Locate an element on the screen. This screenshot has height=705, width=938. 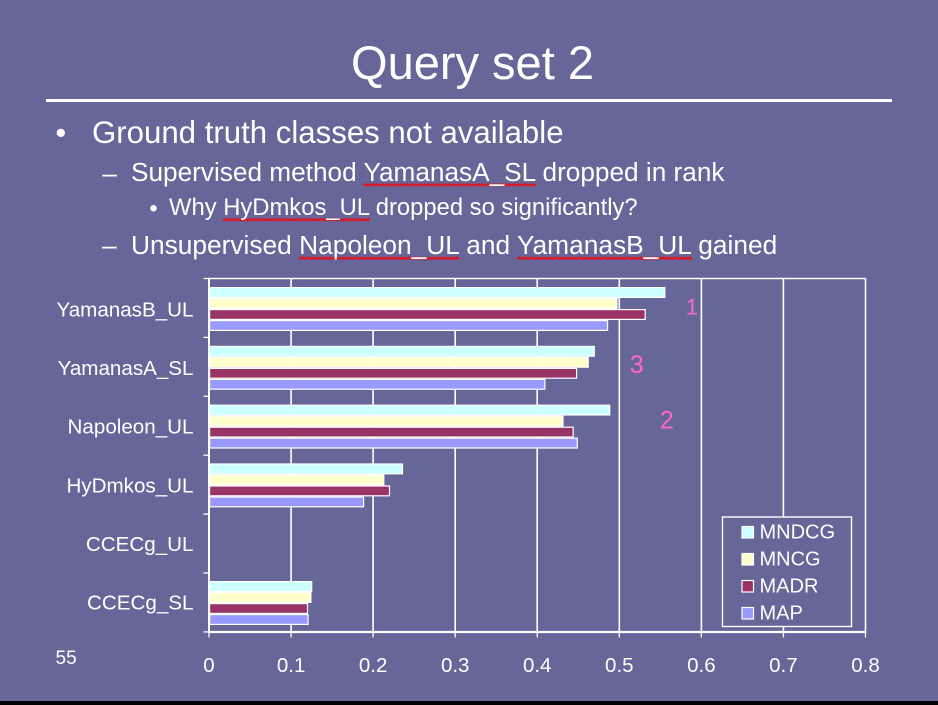
svg-text: 0.1 is located at coordinates (291, 665).